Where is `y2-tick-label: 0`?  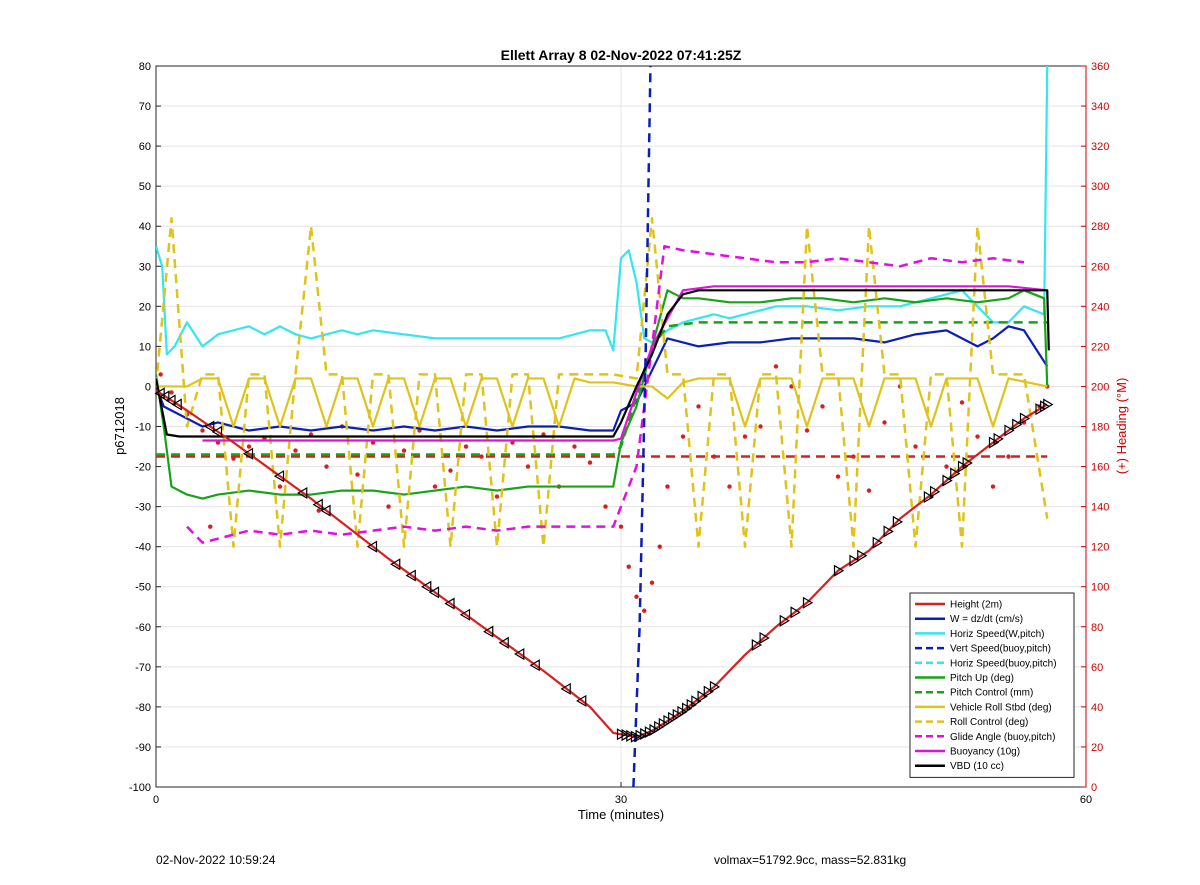 y2-tick-label: 0 is located at coordinates (1094, 788).